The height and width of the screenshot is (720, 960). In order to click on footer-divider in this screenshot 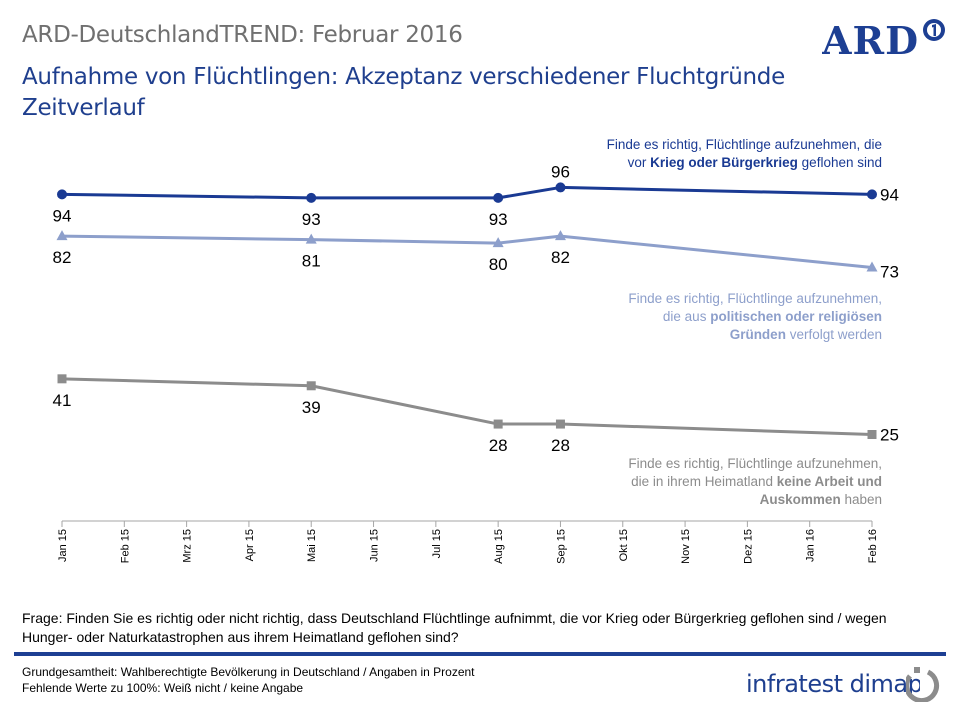, I will do `click(480, 654)`.